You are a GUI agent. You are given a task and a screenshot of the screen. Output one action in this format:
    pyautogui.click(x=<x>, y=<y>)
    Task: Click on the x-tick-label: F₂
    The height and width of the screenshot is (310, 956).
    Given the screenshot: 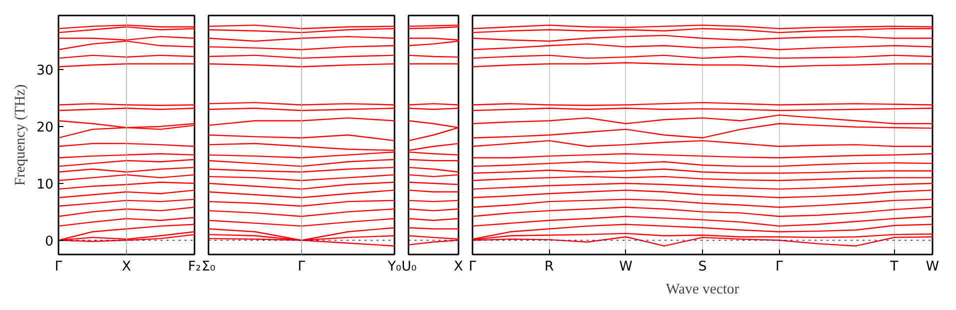 What is the action you would take?
    pyautogui.click(x=195, y=267)
    